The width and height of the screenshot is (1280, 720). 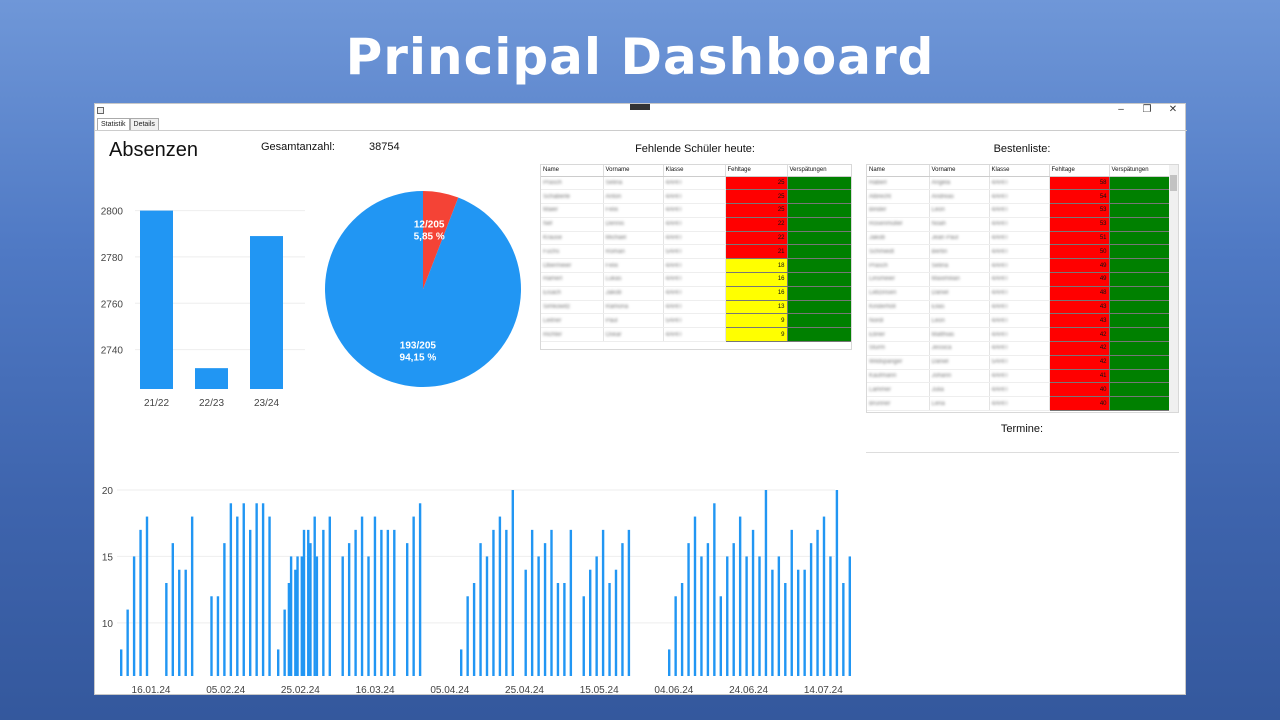 What do you see at coordinates (696, 279) in the screenshot?
I see `table-row: Hamerl Lukas 4AHIT 16` at bounding box center [696, 279].